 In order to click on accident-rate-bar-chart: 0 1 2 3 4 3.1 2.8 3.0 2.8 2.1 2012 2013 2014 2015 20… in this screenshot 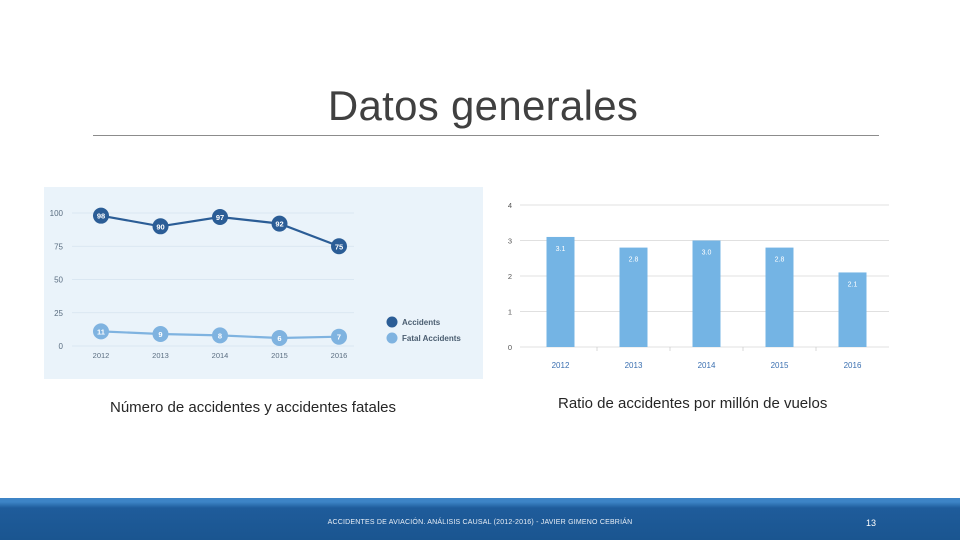, I will do `click(698, 285)`.